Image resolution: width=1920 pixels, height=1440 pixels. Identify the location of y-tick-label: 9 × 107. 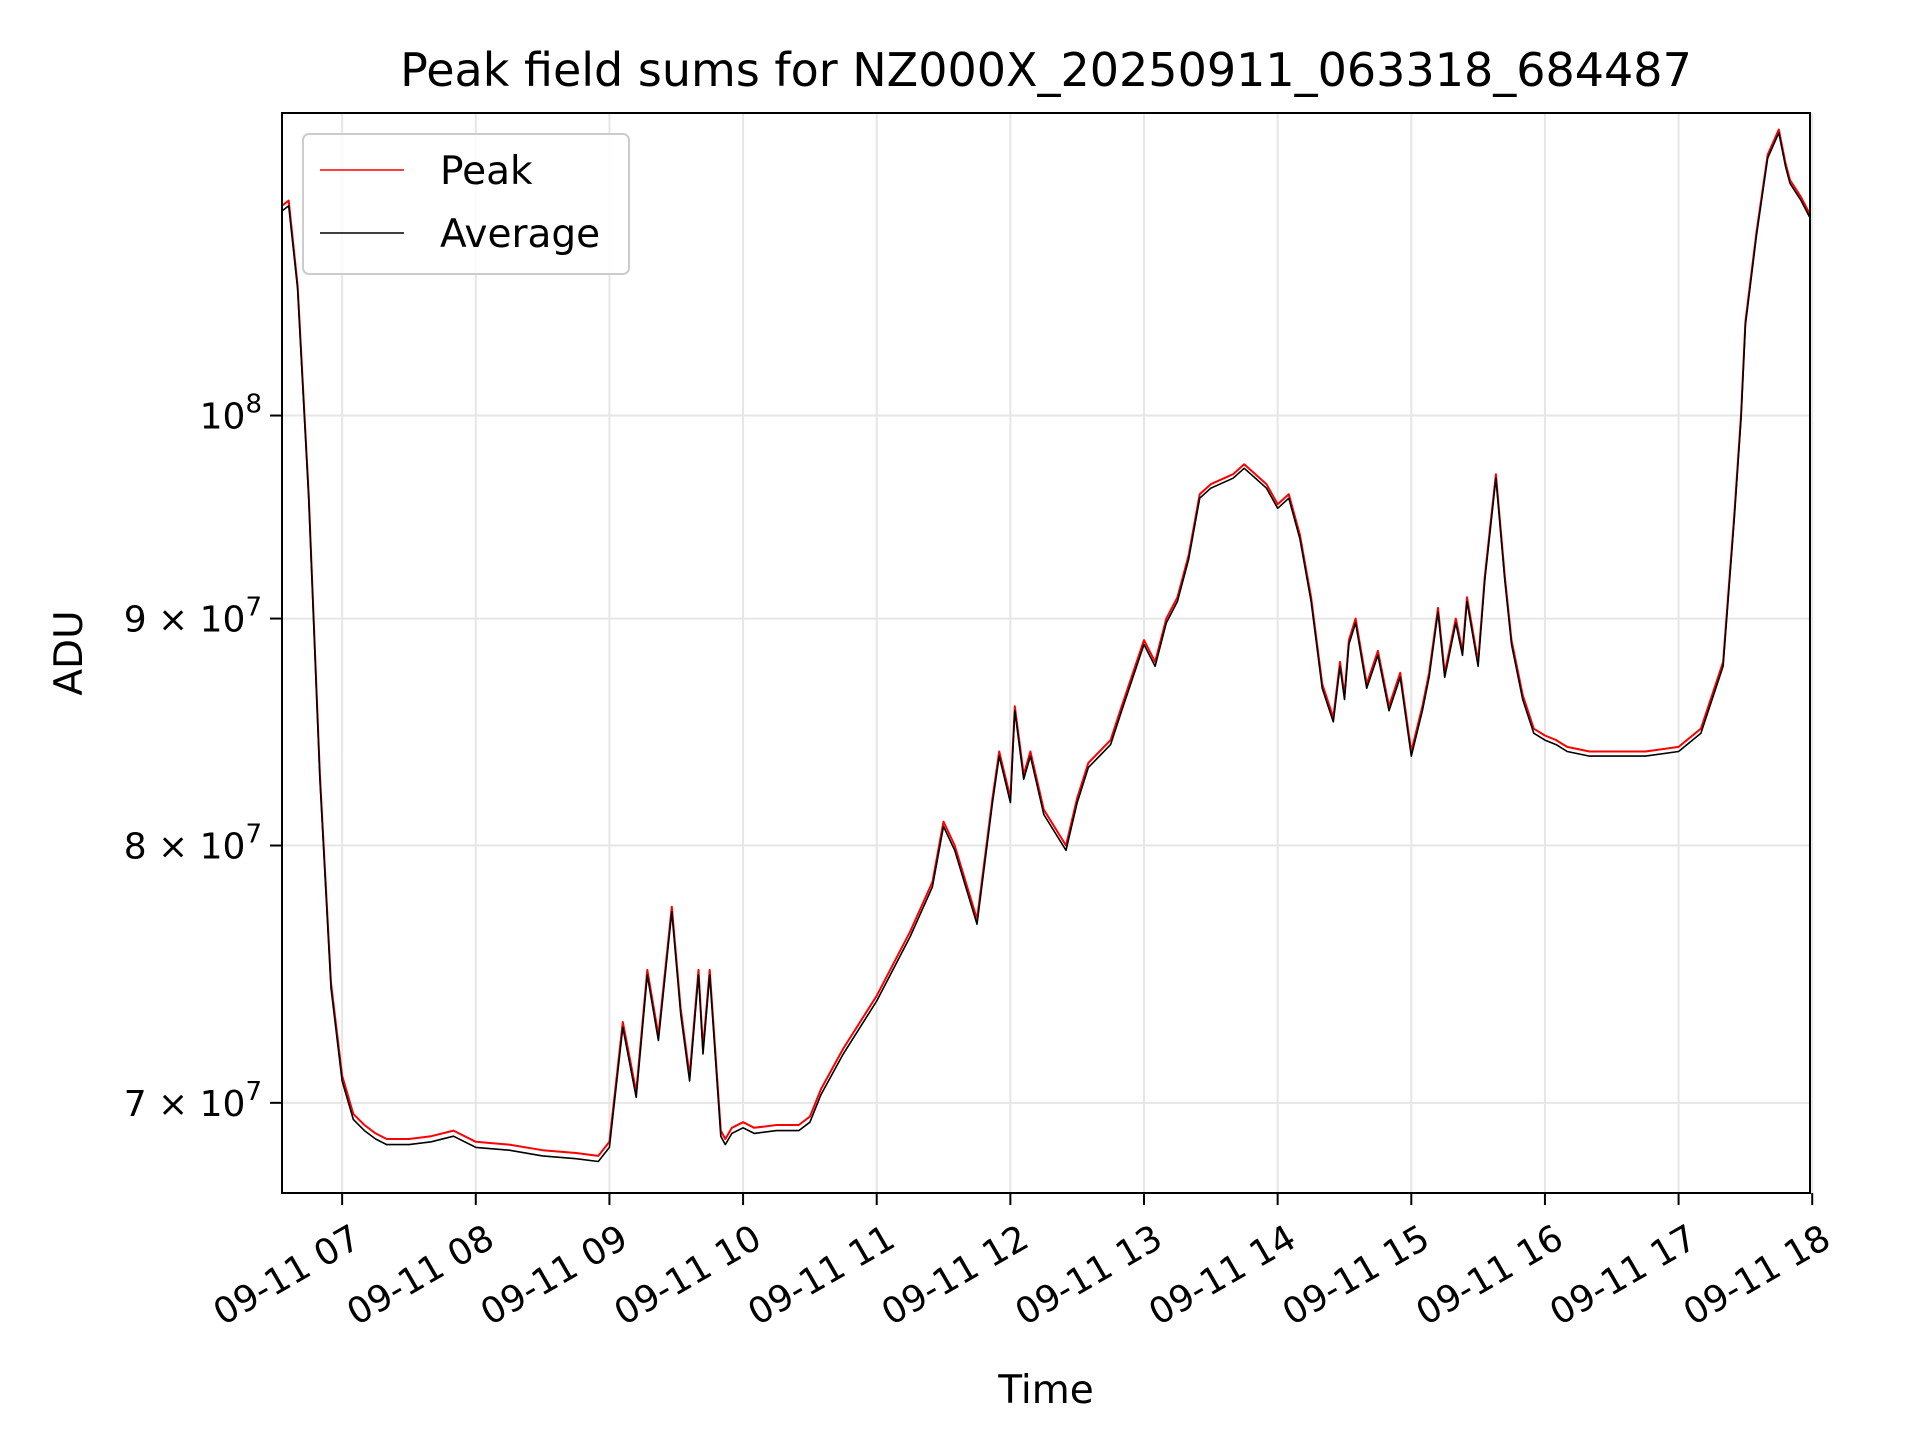
(193, 617).